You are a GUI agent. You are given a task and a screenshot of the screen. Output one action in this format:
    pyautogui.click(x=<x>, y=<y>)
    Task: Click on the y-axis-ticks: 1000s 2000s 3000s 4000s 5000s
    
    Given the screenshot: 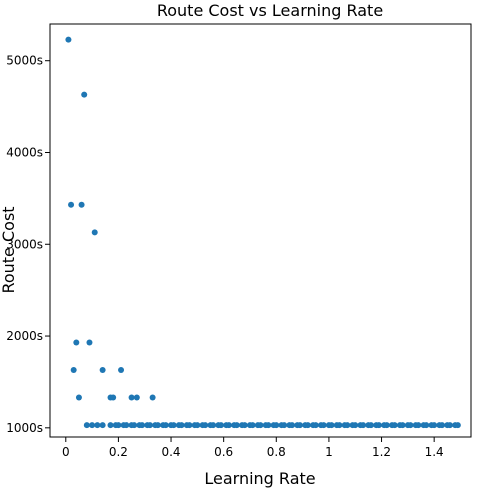 What is the action you would take?
    pyautogui.click(x=28, y=244)
    